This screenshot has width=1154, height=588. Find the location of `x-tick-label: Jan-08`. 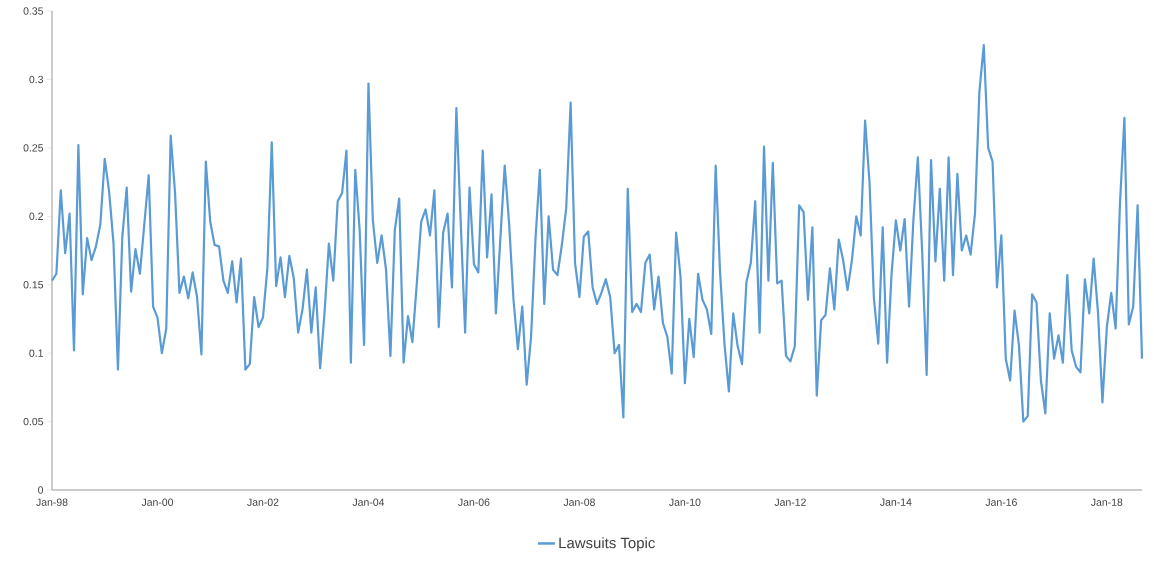

x-tick-label: Jan-08 is located at coordinates (579, 502).